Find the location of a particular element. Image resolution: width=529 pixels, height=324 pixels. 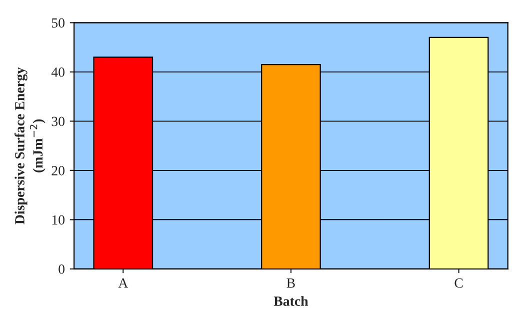

y-tick-label: 30 is located at coordinates (58, 121).